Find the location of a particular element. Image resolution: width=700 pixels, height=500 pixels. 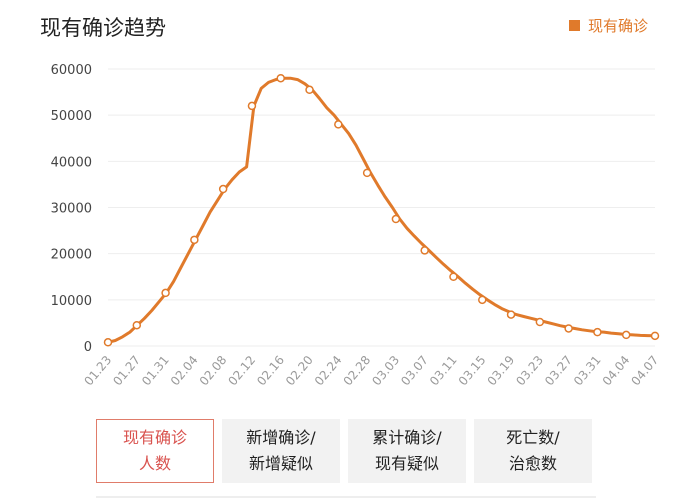

x-tick-label: 02.28 is located at coordinates (357, 370).